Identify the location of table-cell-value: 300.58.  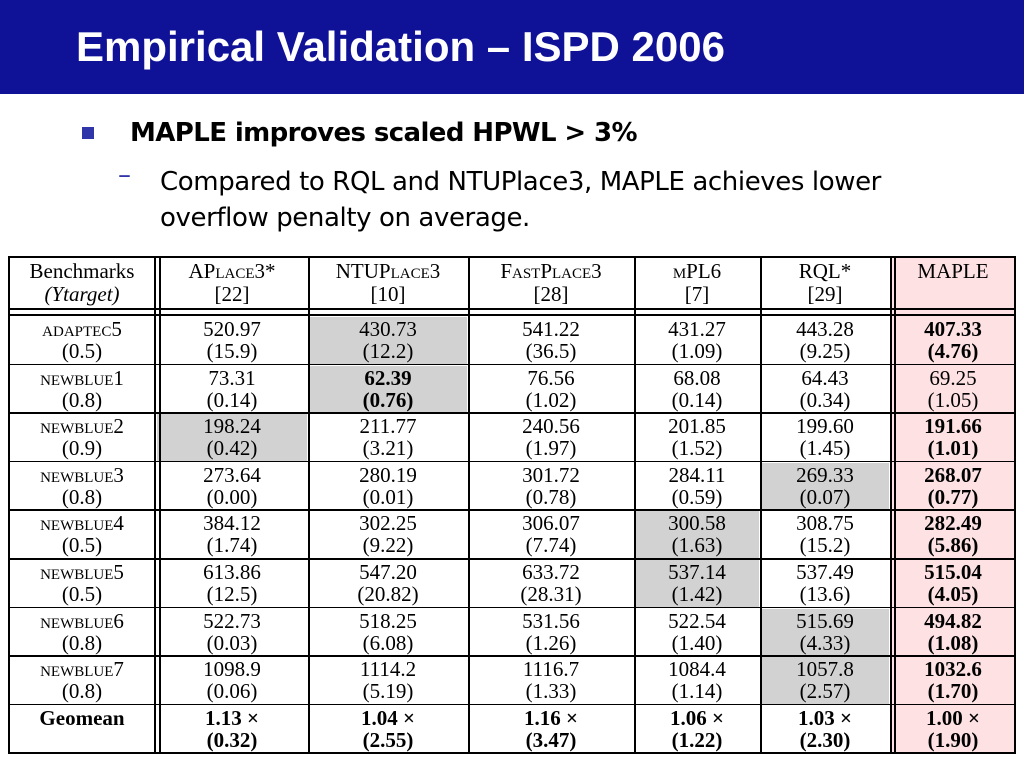
(697, 523).